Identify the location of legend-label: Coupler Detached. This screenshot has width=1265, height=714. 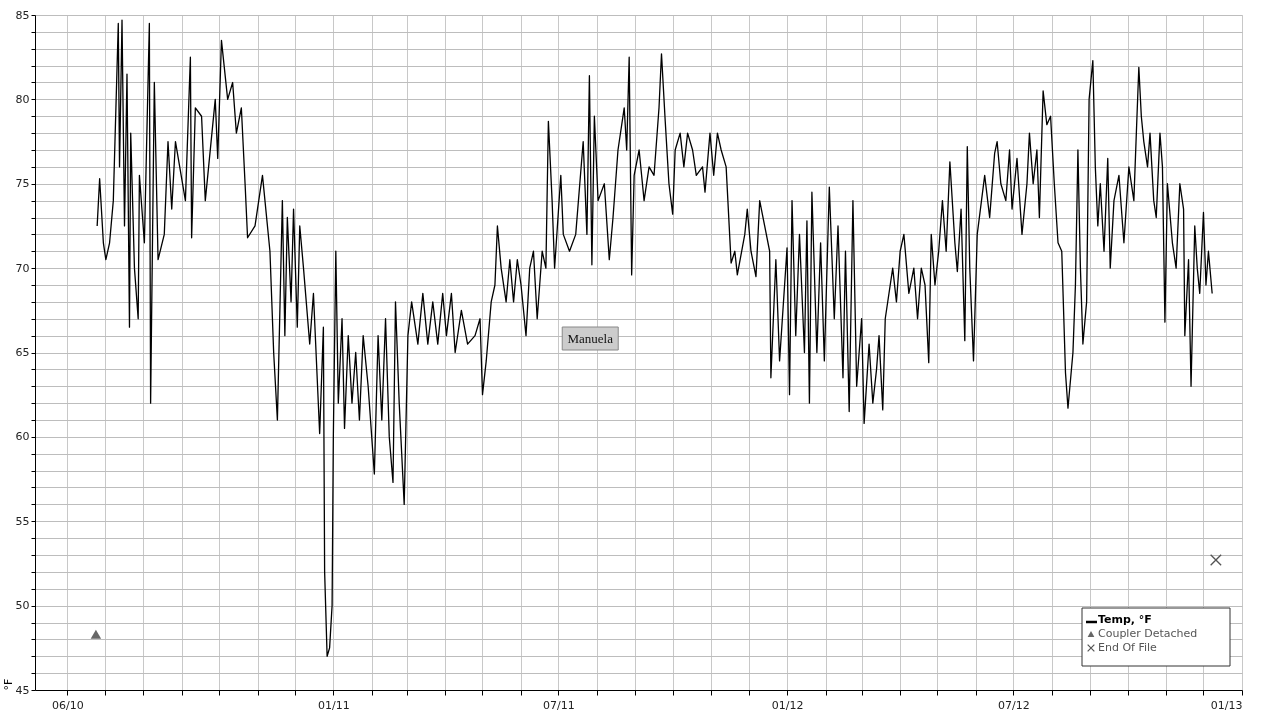
(1148, 633).